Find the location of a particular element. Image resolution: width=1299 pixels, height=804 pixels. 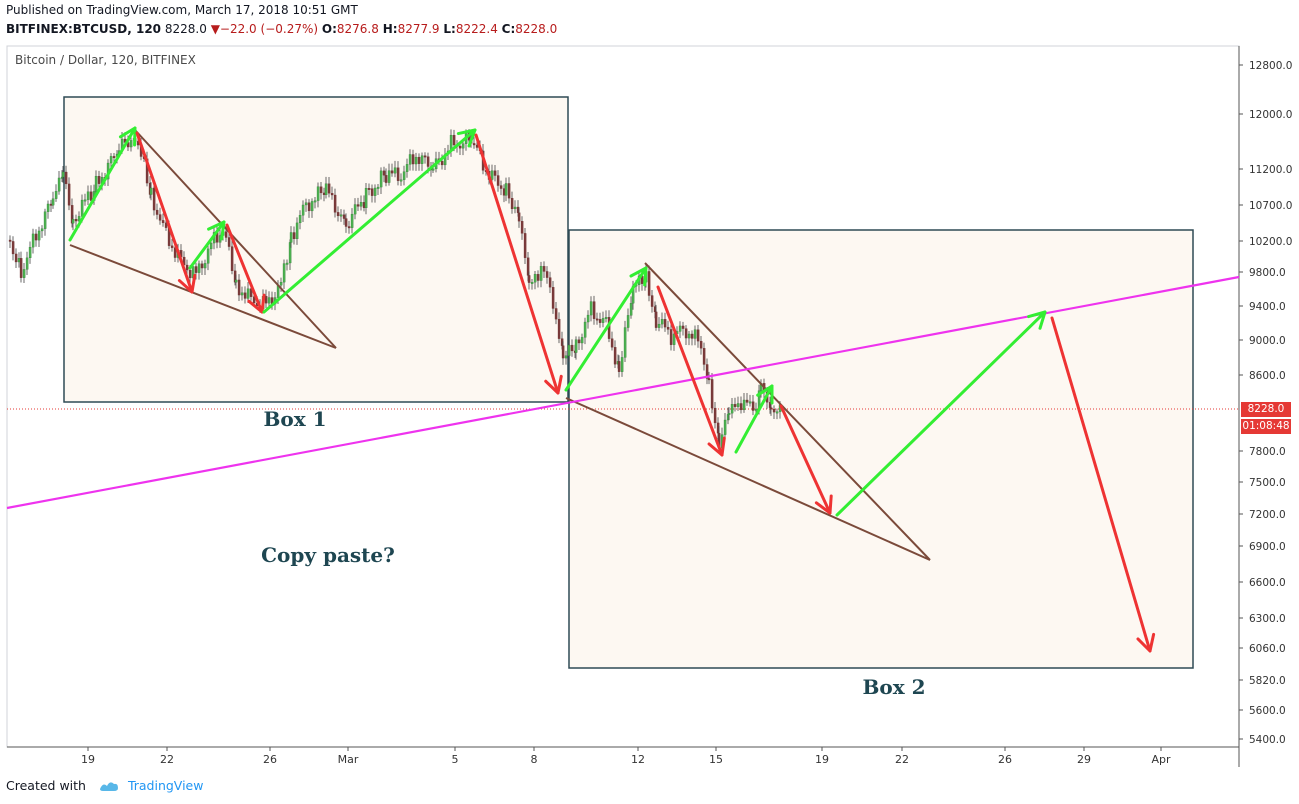

last-price-label: 8228.0 is located at coordinates (185, 29).